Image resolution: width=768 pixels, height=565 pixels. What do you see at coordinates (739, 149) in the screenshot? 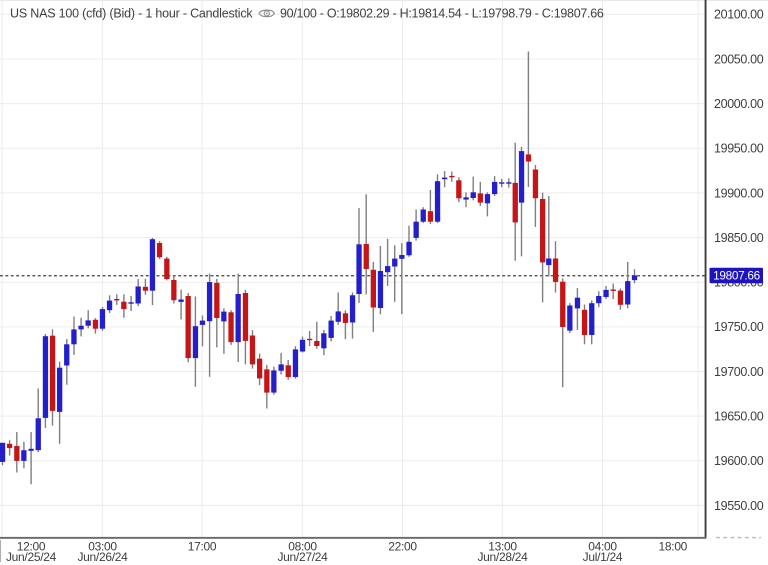
I see `svg-text: 19950.00` at bounding box center [739, 149].